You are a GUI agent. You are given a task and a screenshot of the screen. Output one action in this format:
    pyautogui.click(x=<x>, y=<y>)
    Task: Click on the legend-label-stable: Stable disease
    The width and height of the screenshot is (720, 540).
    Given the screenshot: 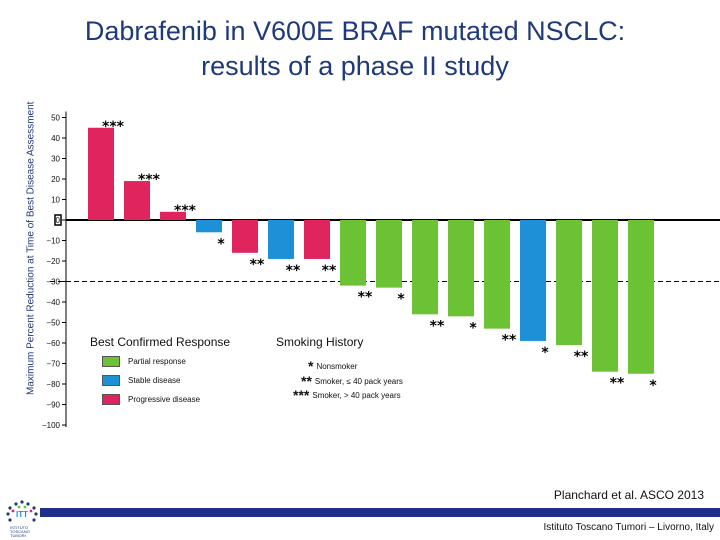 What is the action you would take?
    pyautogui.click(x=154, y=380)
    